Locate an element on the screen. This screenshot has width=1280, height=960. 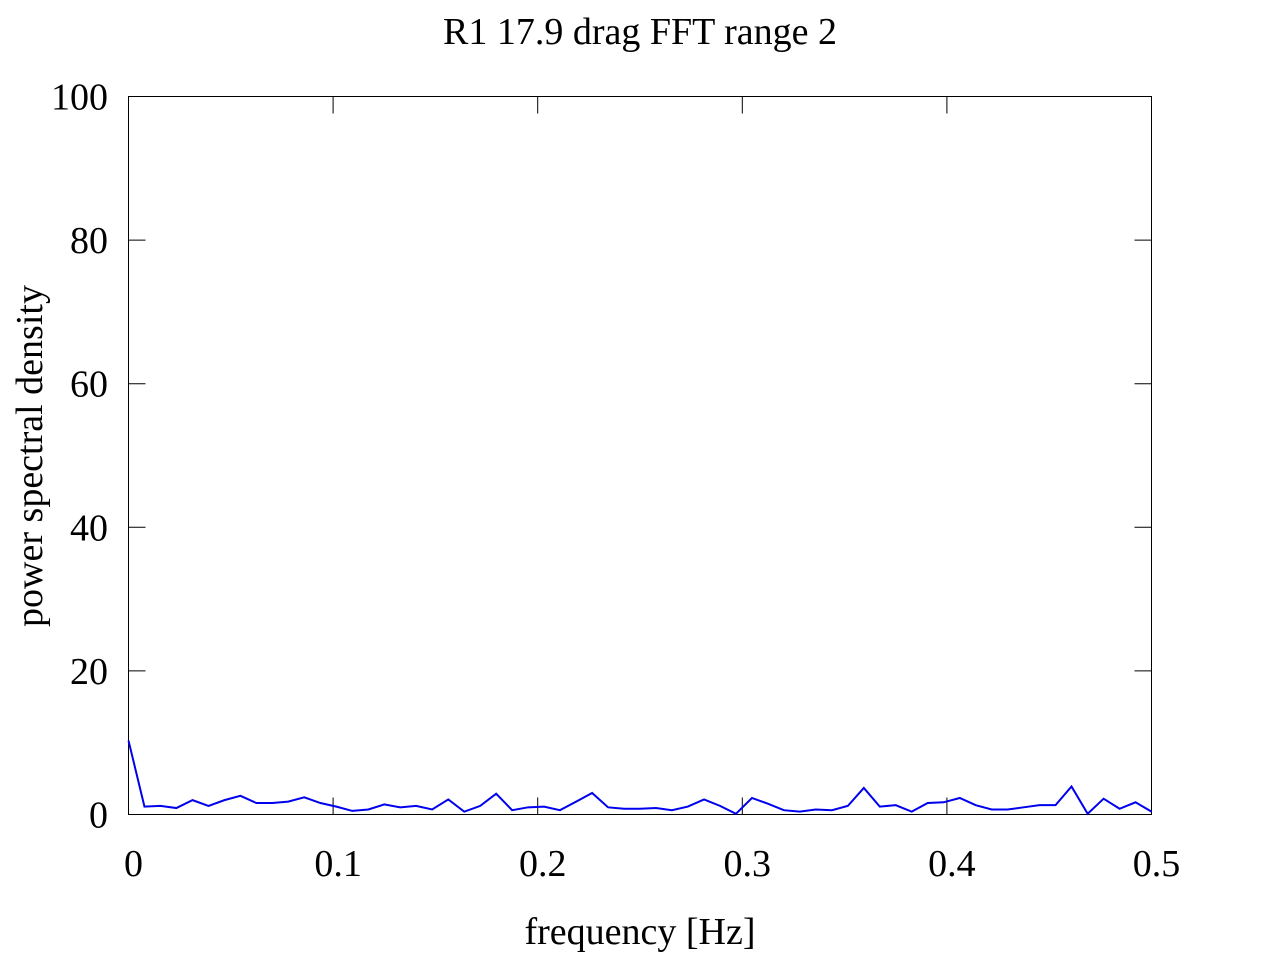
chart-title: R1 17.9 drag FFT range 2 is located at coordinates (640, 32).